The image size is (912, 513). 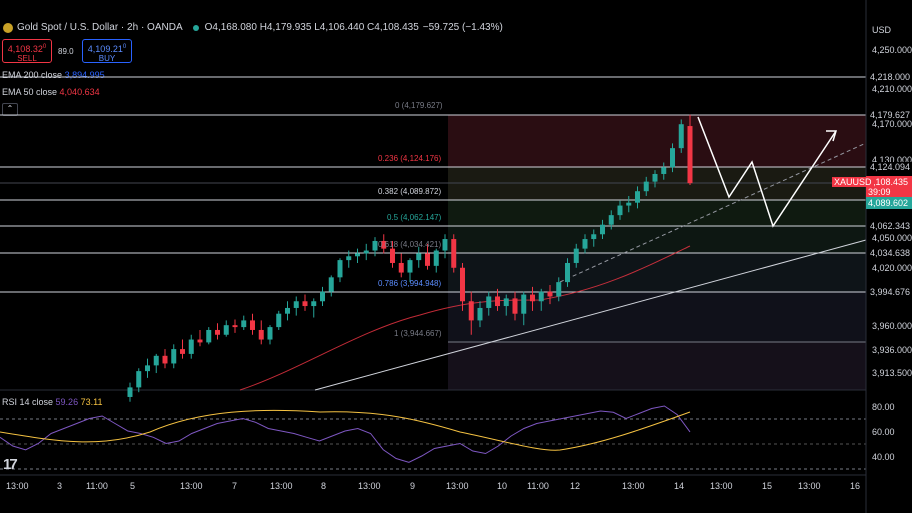 What do you see at coordinates (767, 172) in the screenshot?
I see `projection-path` at bounding box center [767, 172].